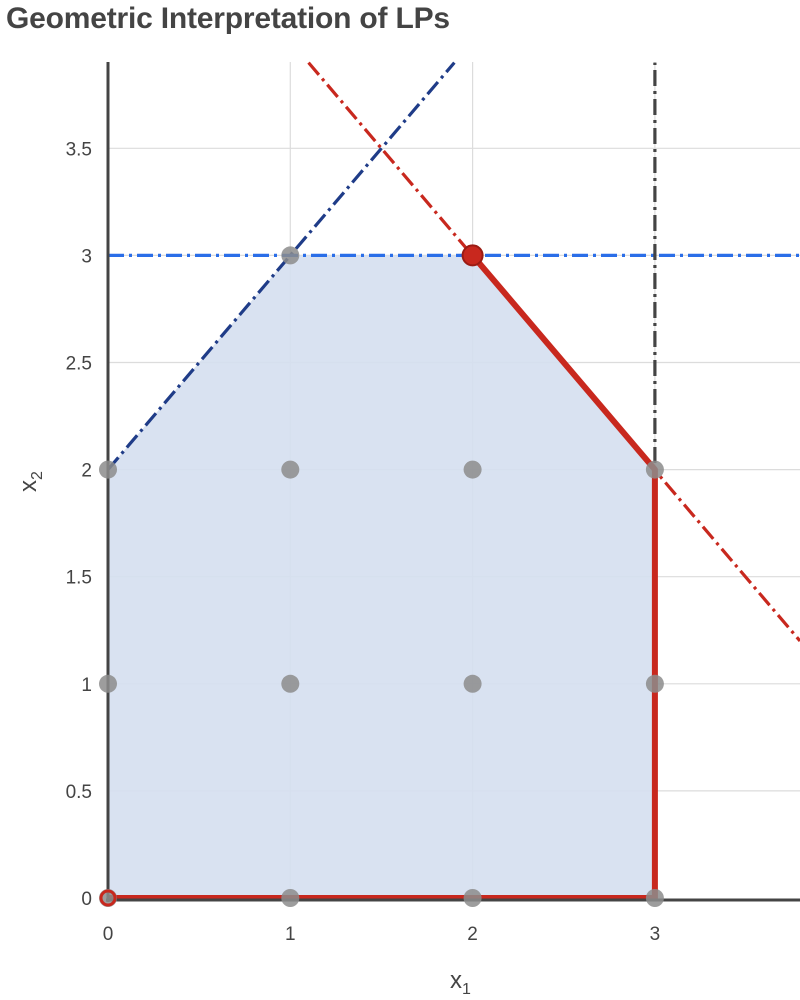  Describe the element at coordinates (466, 989) in the screenshot. I see `x-axis-label-sub: 1` at that location.